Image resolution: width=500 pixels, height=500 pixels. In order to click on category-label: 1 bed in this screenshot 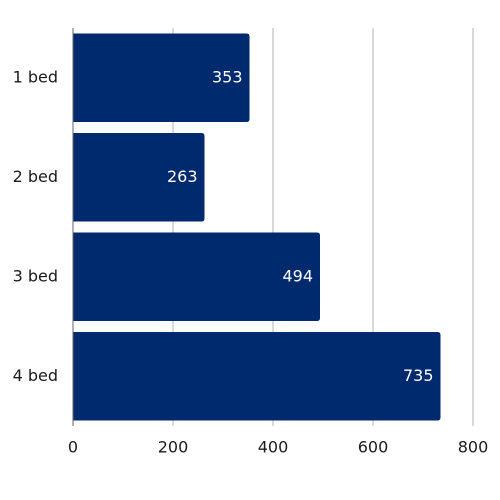, I will do `click(35, 76)`.